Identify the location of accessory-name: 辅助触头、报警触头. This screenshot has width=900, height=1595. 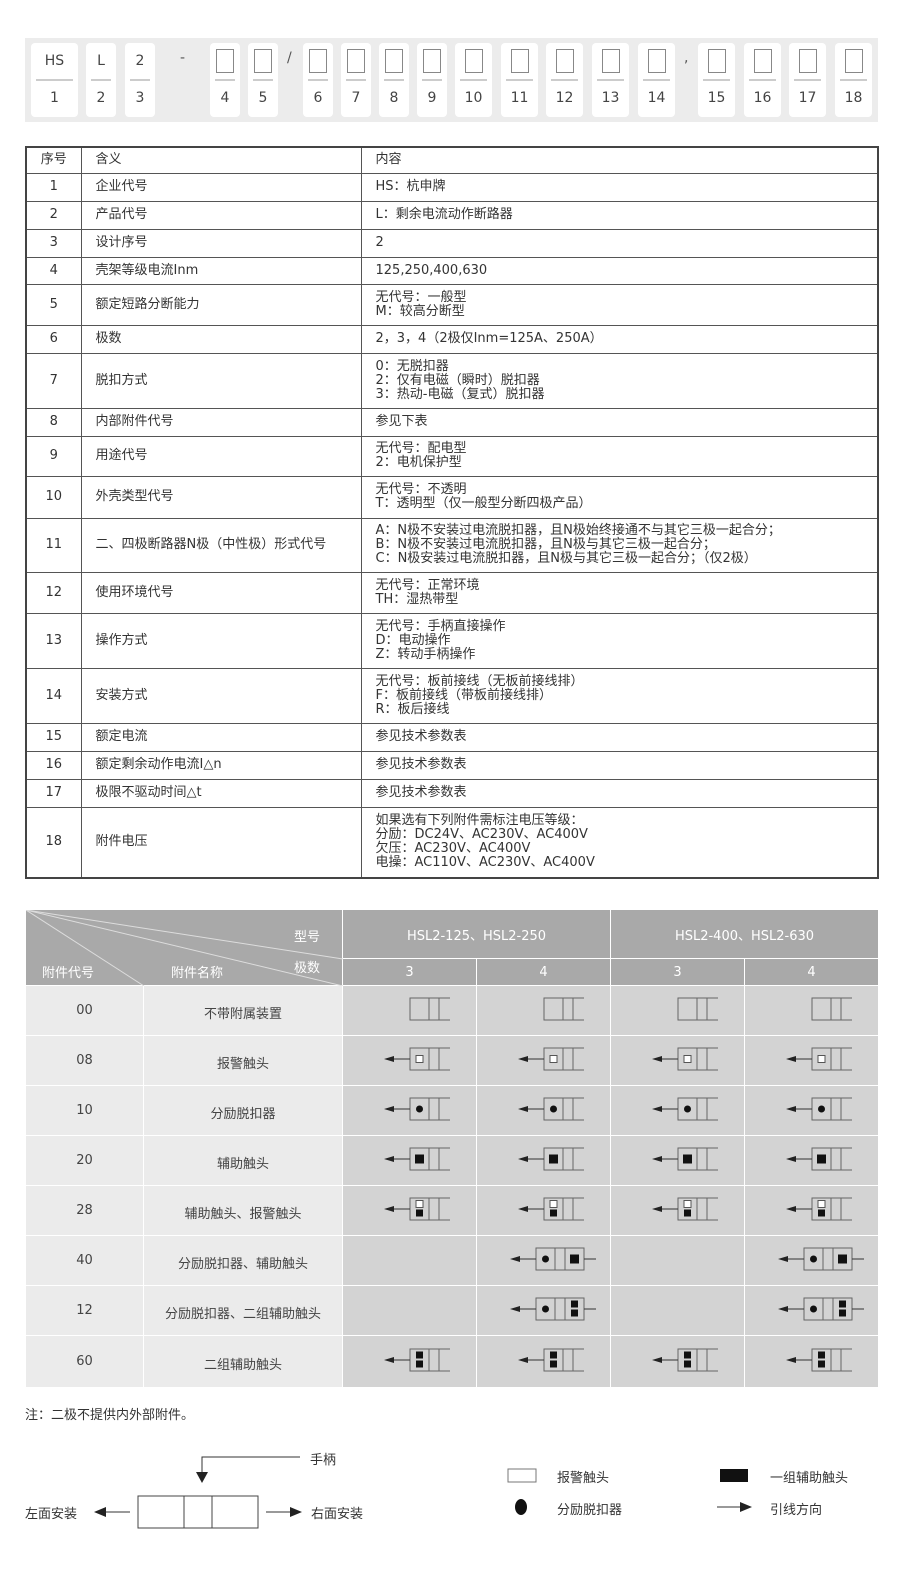
(243, 1210).